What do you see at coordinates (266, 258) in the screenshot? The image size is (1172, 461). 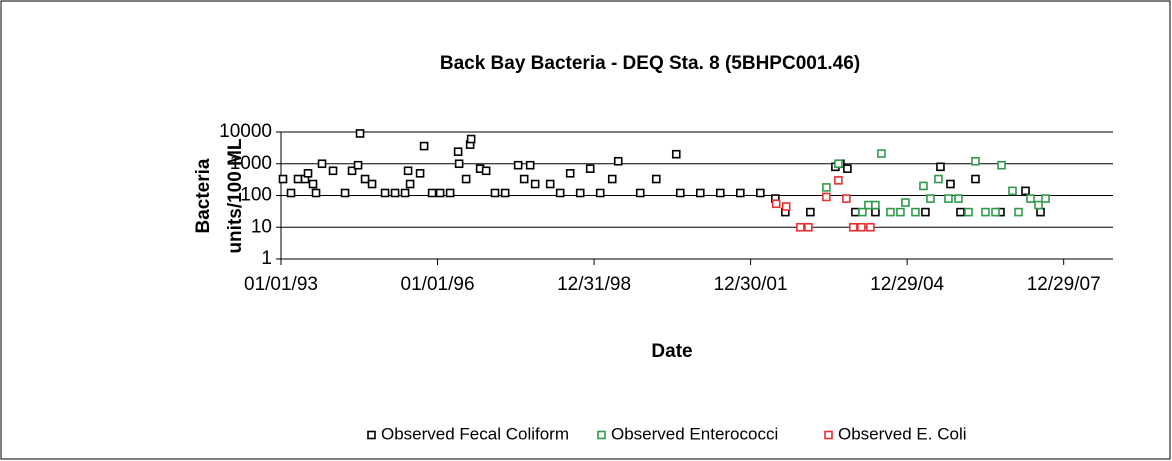 I see `y-tick-label: 1` at bounding box center [266, 258].